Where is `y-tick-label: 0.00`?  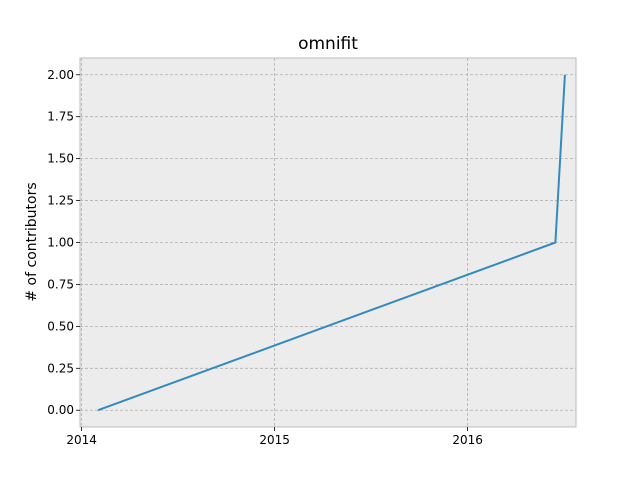
y-tick-label: 0.00 is located at coordinates (60, 410).